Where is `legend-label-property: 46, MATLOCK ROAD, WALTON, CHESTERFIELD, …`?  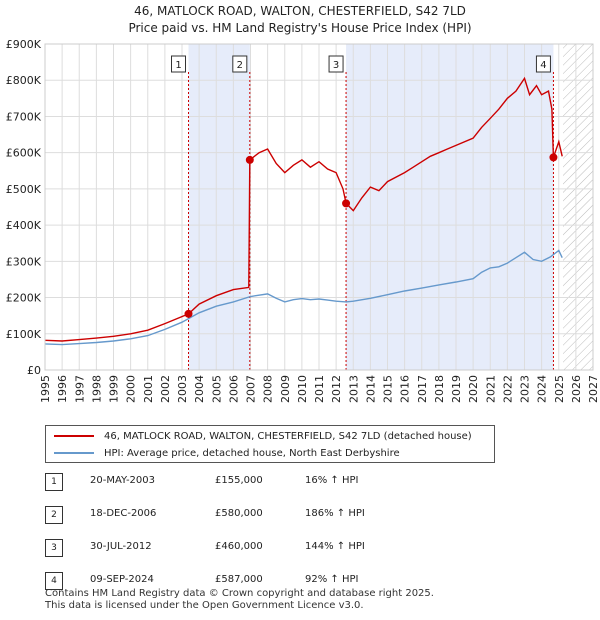 legend-label-property: 46, MATLOCK ROAD, WALTON, CHESTERFIELD, … is located at coordinates (288, 436).